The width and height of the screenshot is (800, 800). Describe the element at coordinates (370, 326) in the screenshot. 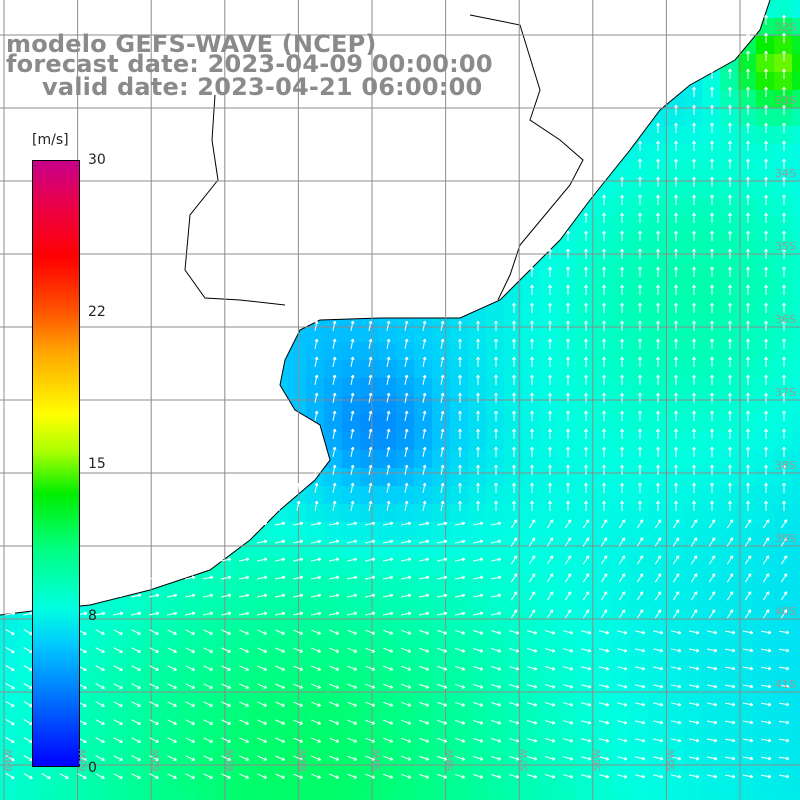

I see `wind-arrow` at that location.